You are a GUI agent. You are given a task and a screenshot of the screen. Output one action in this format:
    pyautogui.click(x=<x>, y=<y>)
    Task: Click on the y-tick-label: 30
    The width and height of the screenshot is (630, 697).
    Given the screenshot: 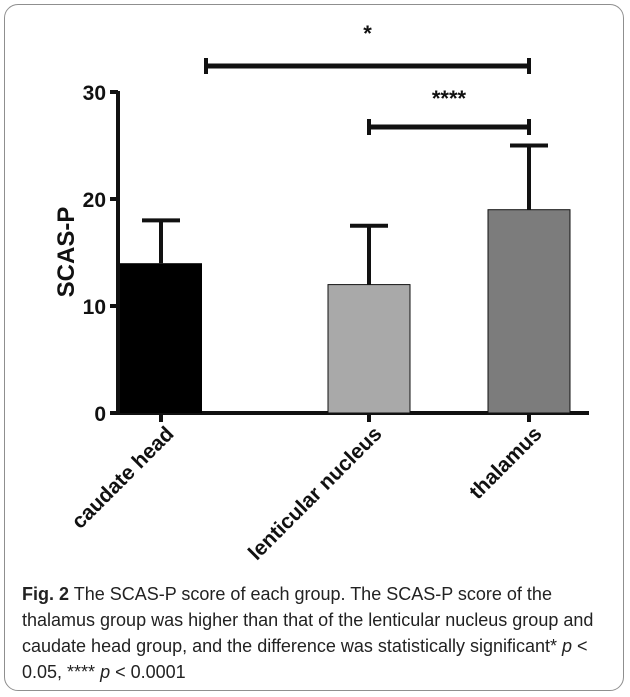 What is the action you would take?
    pyautogui.click(x=94, y=93)
    